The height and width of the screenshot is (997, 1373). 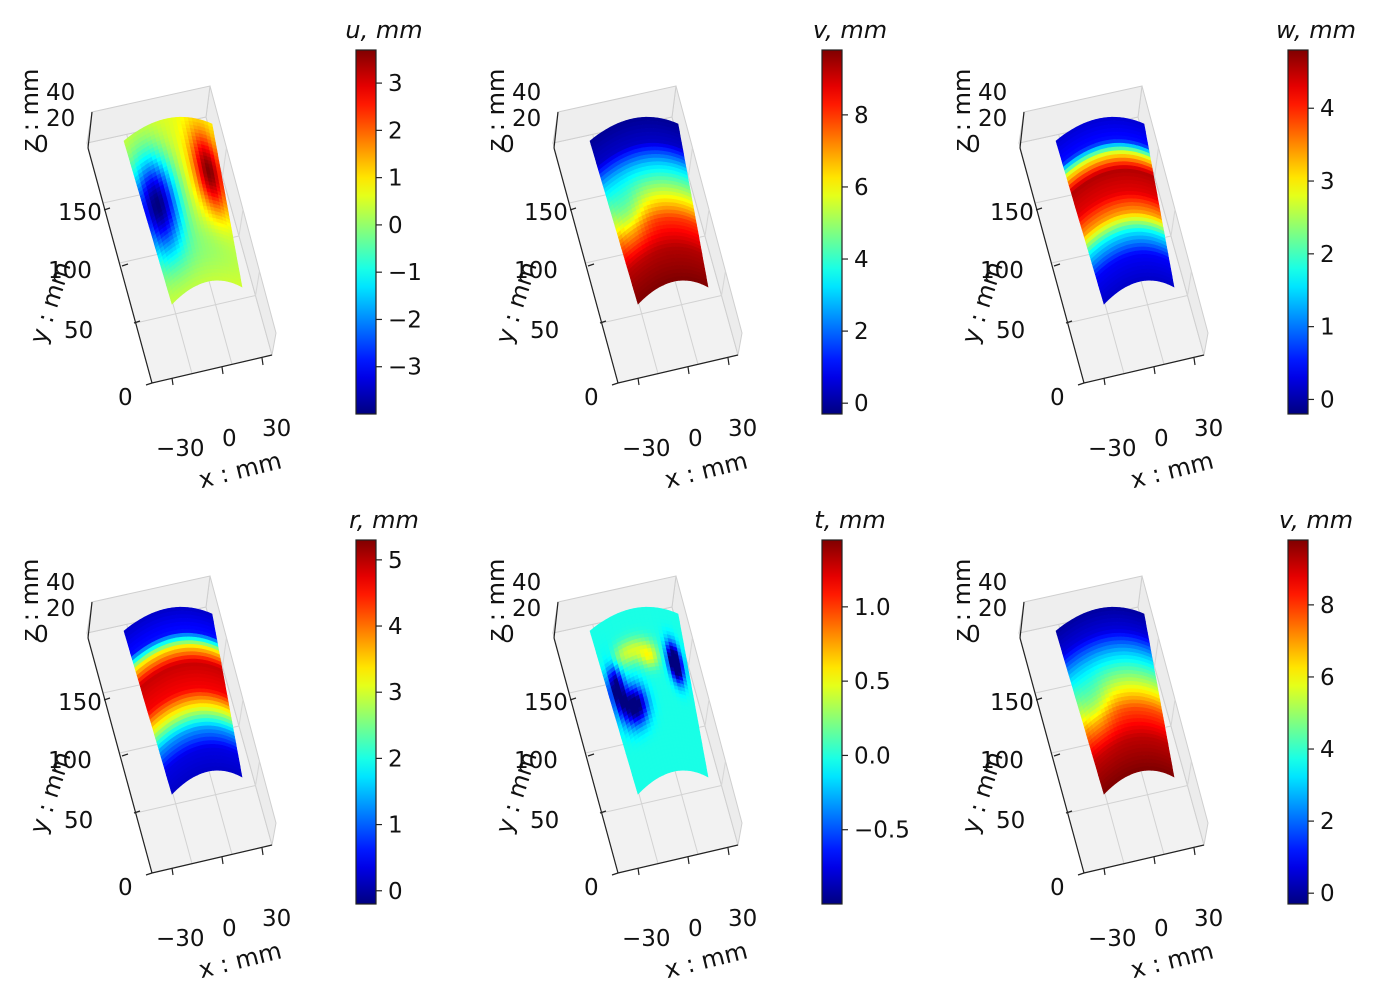 What do you see at coordinates (1172, 470) in the screenshot?
I see `x-axis-label: x : mm` at bounding box center [1172, 470].